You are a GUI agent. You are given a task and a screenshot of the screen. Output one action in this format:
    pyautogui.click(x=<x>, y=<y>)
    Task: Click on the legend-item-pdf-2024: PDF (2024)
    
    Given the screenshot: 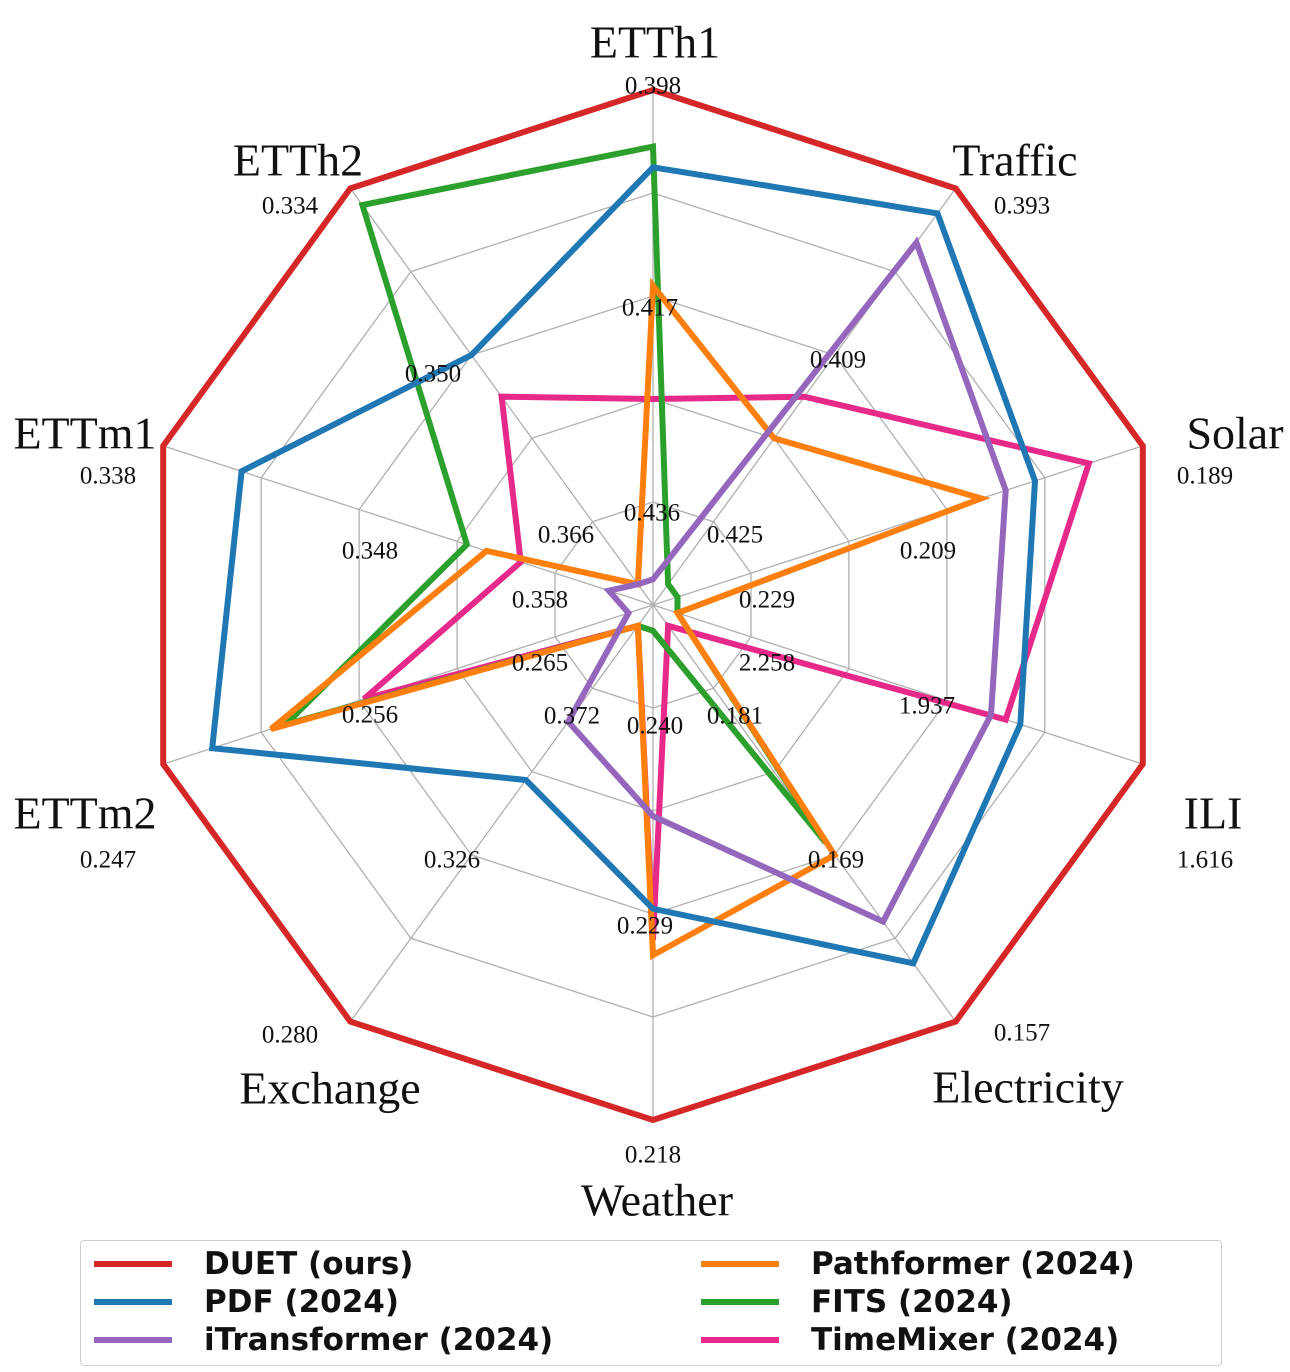 What is the action you would take?
    pyautogui.click(x=246, y=1302)
    